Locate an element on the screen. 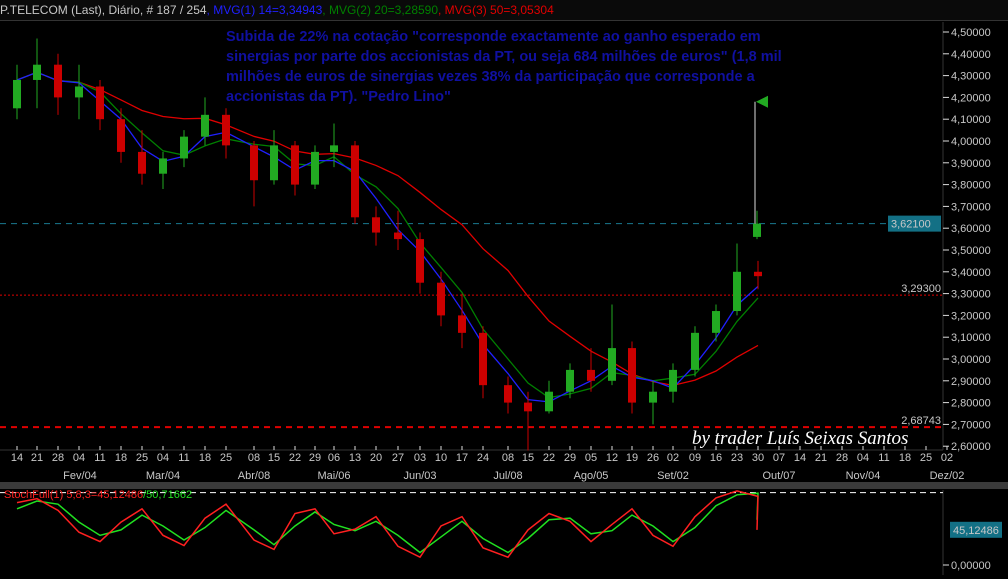 This screenshot has height=579, width=1008. x-tick-label: 21 is located at coordinates (821, 458).